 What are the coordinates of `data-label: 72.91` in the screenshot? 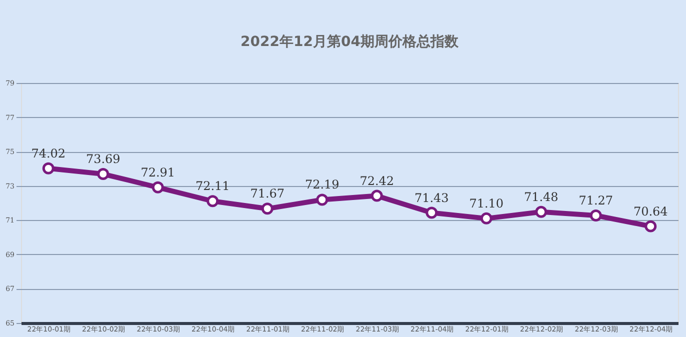 It's located at (158, 172).